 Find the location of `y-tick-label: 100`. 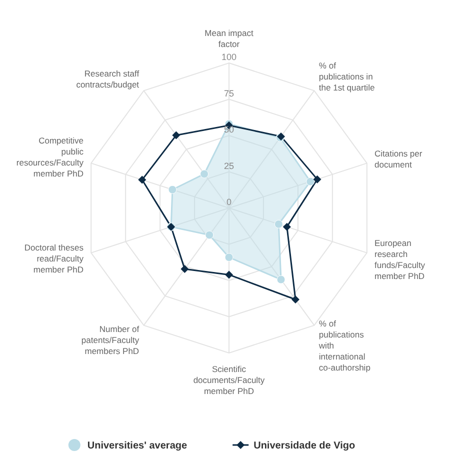

y-tick-label: 100 is located at coordinates (229, 57).